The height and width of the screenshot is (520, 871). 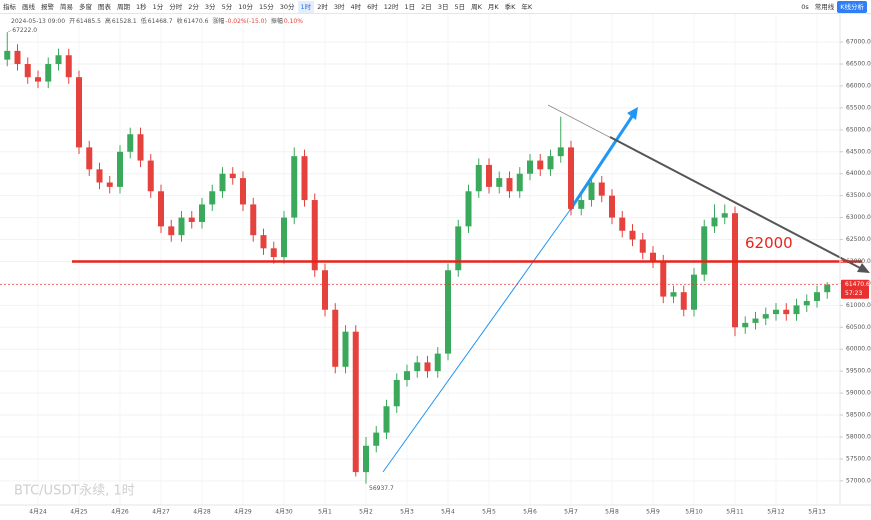 I want to click on toolbar-button: K线分析, so click(x=852, y=6).